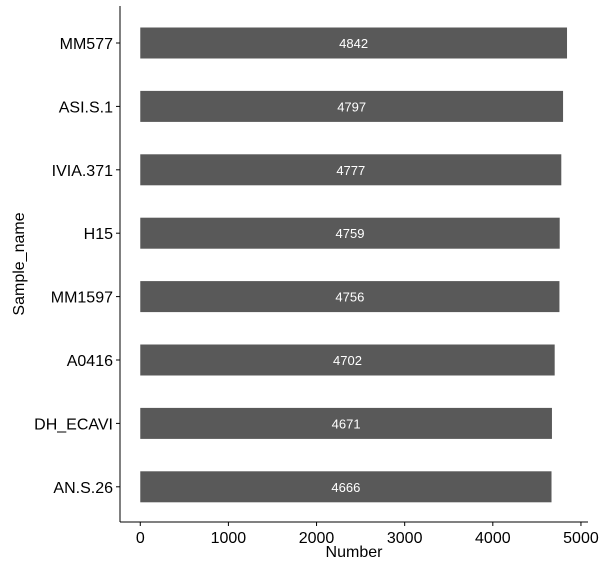 The width and height of the screenshot is (600, 561). Describe the element at coordinates (19, 263) in the screenshot. I see `y-axis-title: Sample_name` at that location.